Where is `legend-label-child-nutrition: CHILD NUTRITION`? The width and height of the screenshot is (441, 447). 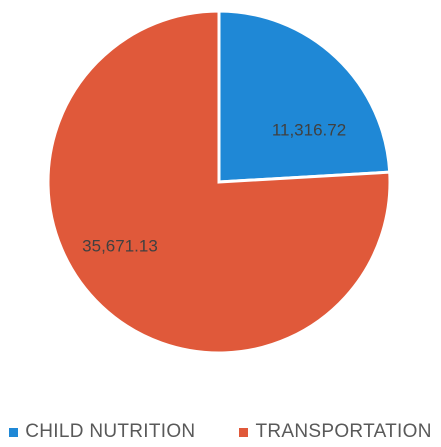
legend-label-child-nutrition: CHILD NUTRITION is located at coordinates (110, 431).